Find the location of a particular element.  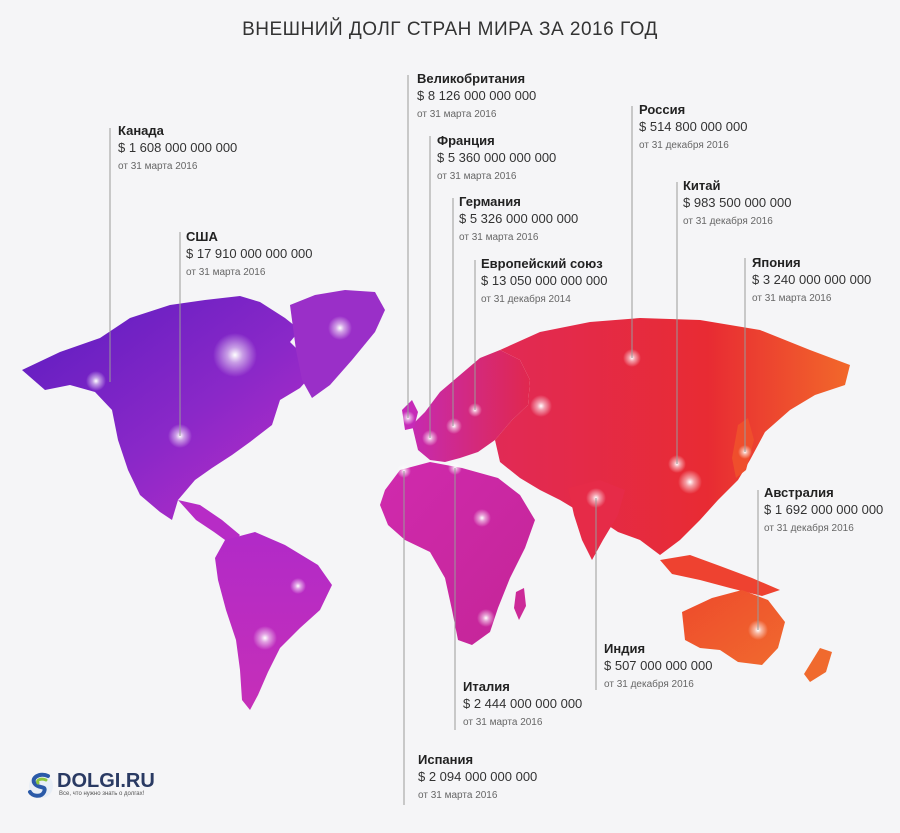

country-date: от 31 декабря 2014 is located at coordinates (526, 299).